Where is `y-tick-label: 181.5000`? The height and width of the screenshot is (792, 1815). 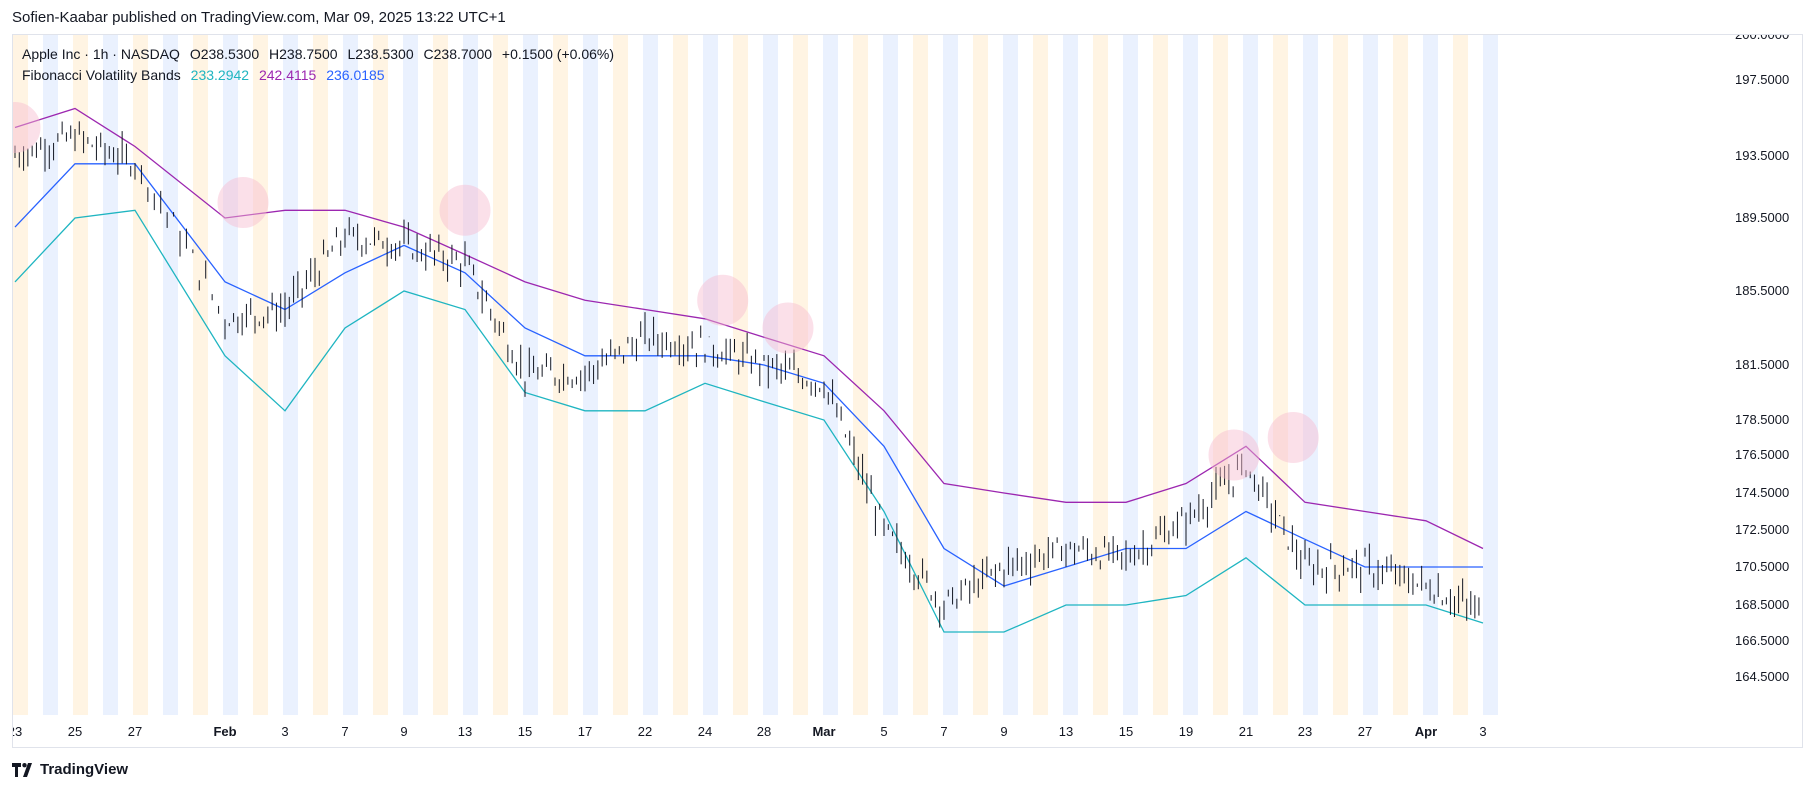 y-tick-label: 181.5000 is located at coordinates (1762, 364).